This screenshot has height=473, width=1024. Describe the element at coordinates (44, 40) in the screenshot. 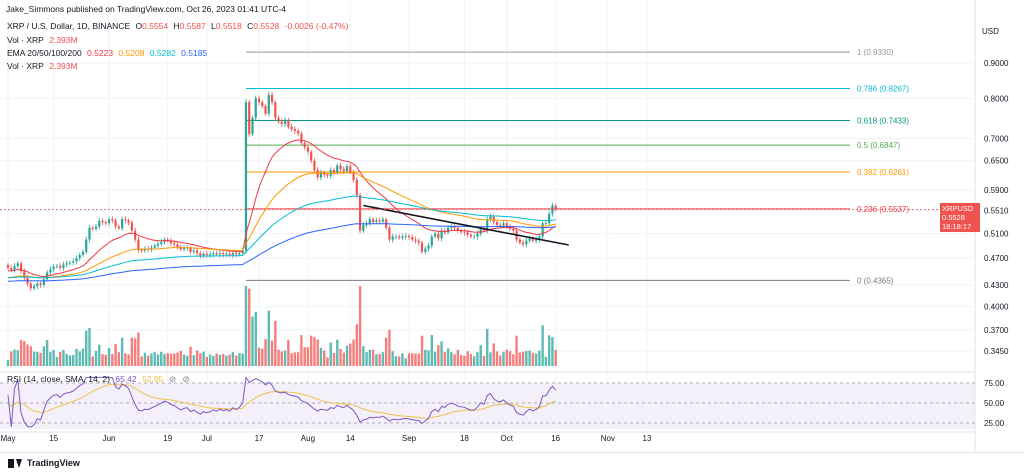

I see `volume-legend: Vol · XRP 2.393M` at that location.